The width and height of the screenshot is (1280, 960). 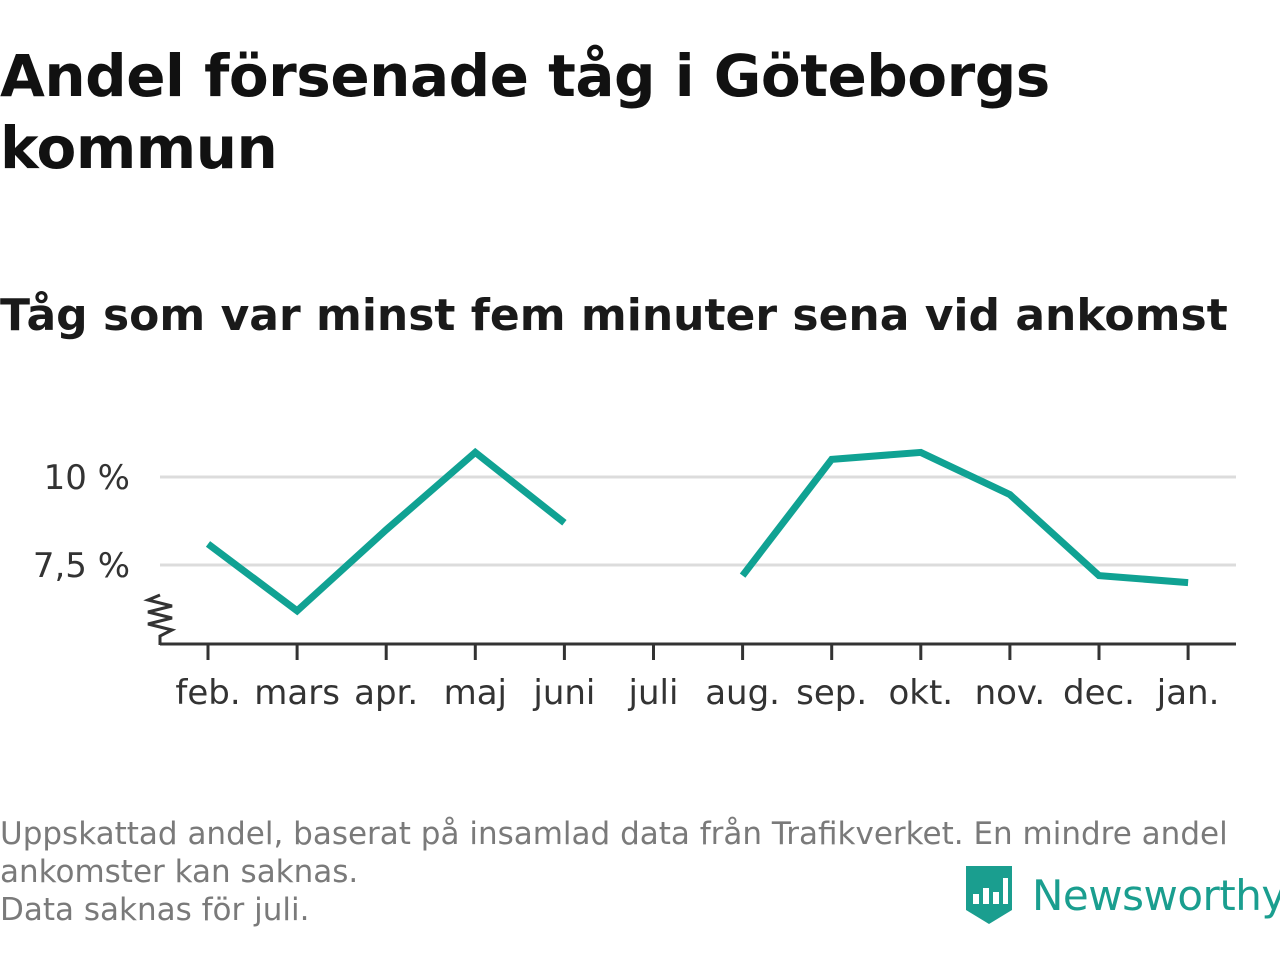 I want to click on newsworthy-logo-icon, so click(x=989, y=895).